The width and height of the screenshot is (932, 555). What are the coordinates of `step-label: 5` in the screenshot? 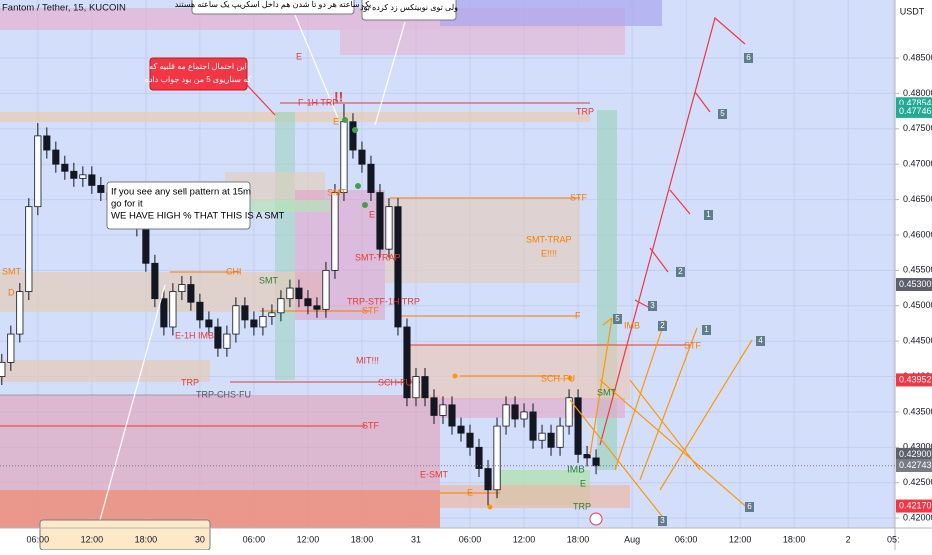 It's located at (722, 113).